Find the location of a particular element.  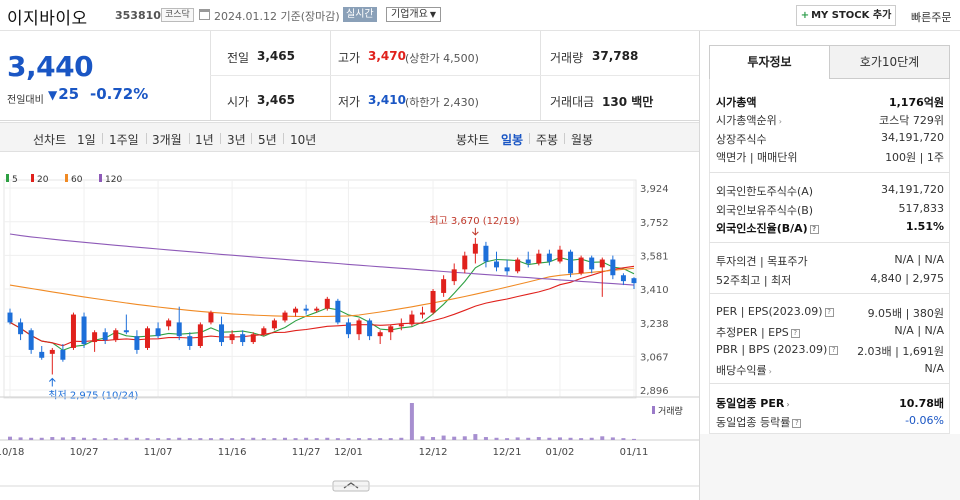

change-amount: ▼25 is located at coordinates (63, 94).